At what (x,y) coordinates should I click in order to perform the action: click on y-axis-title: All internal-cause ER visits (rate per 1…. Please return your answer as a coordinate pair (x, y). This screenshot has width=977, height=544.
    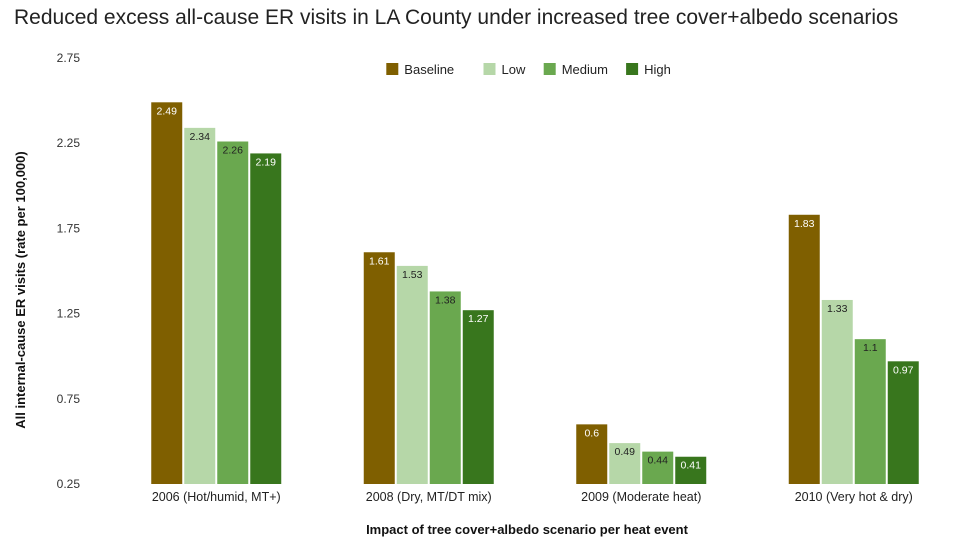
    Looking at the image, I should click on (20, 289).